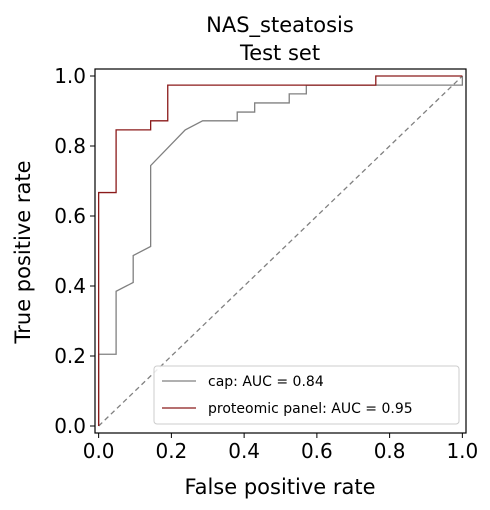  I want to click on legend-label-proteomic-panel: proteomic panel: AUC = 0.95, so click(310, 409).